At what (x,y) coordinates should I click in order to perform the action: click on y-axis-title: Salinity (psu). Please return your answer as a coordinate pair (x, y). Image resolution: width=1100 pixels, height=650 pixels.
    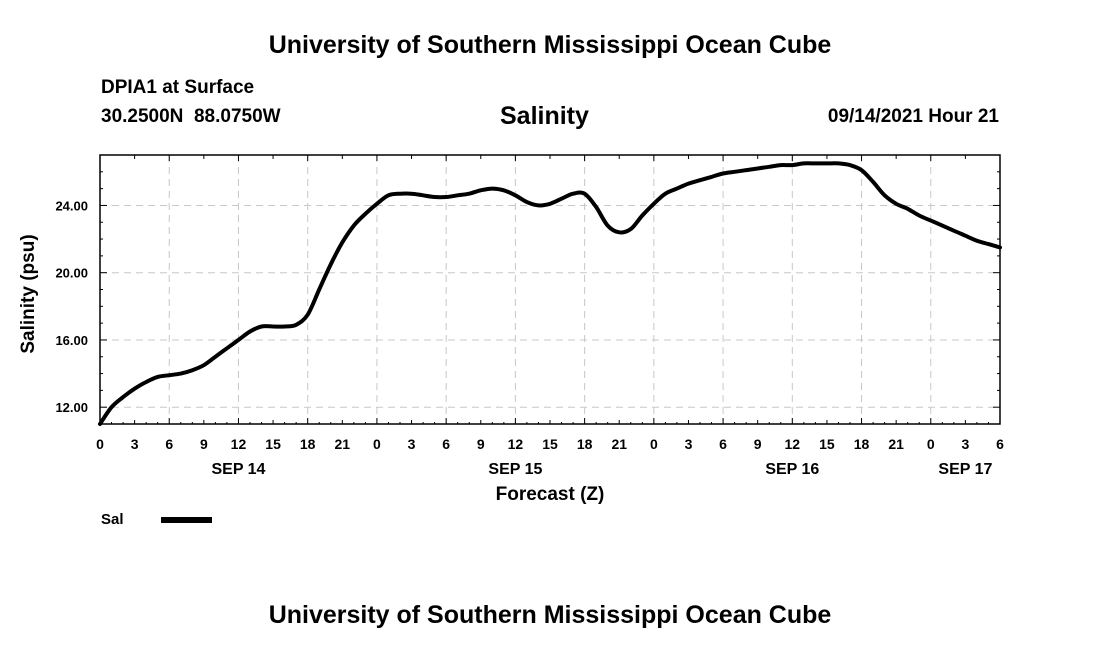
    Looking at the image, I should click on (28, 293).